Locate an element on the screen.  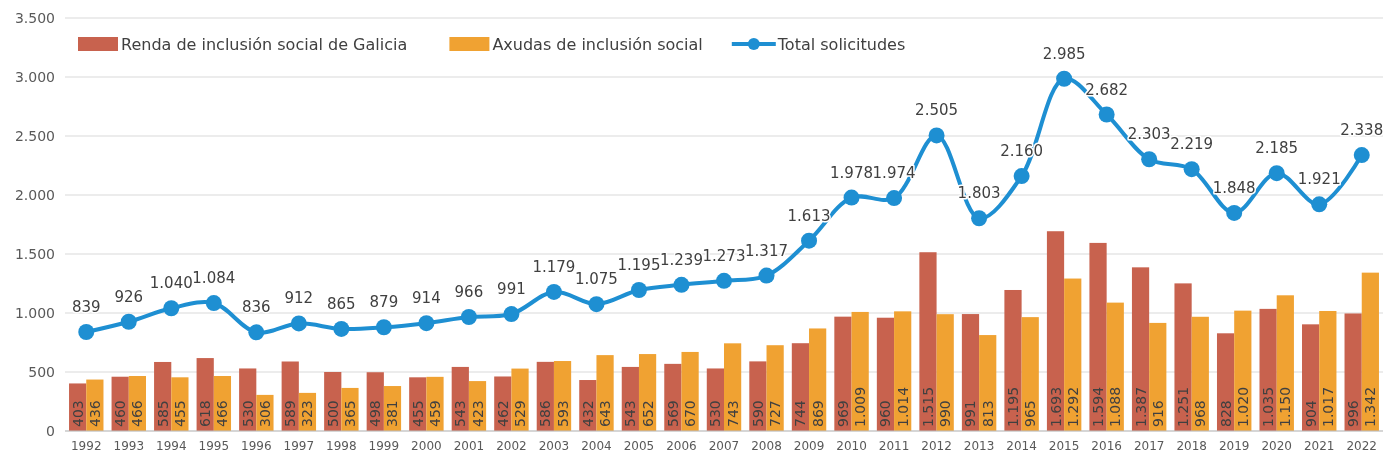
data-label: 403 is located at coordinates (77, 413).